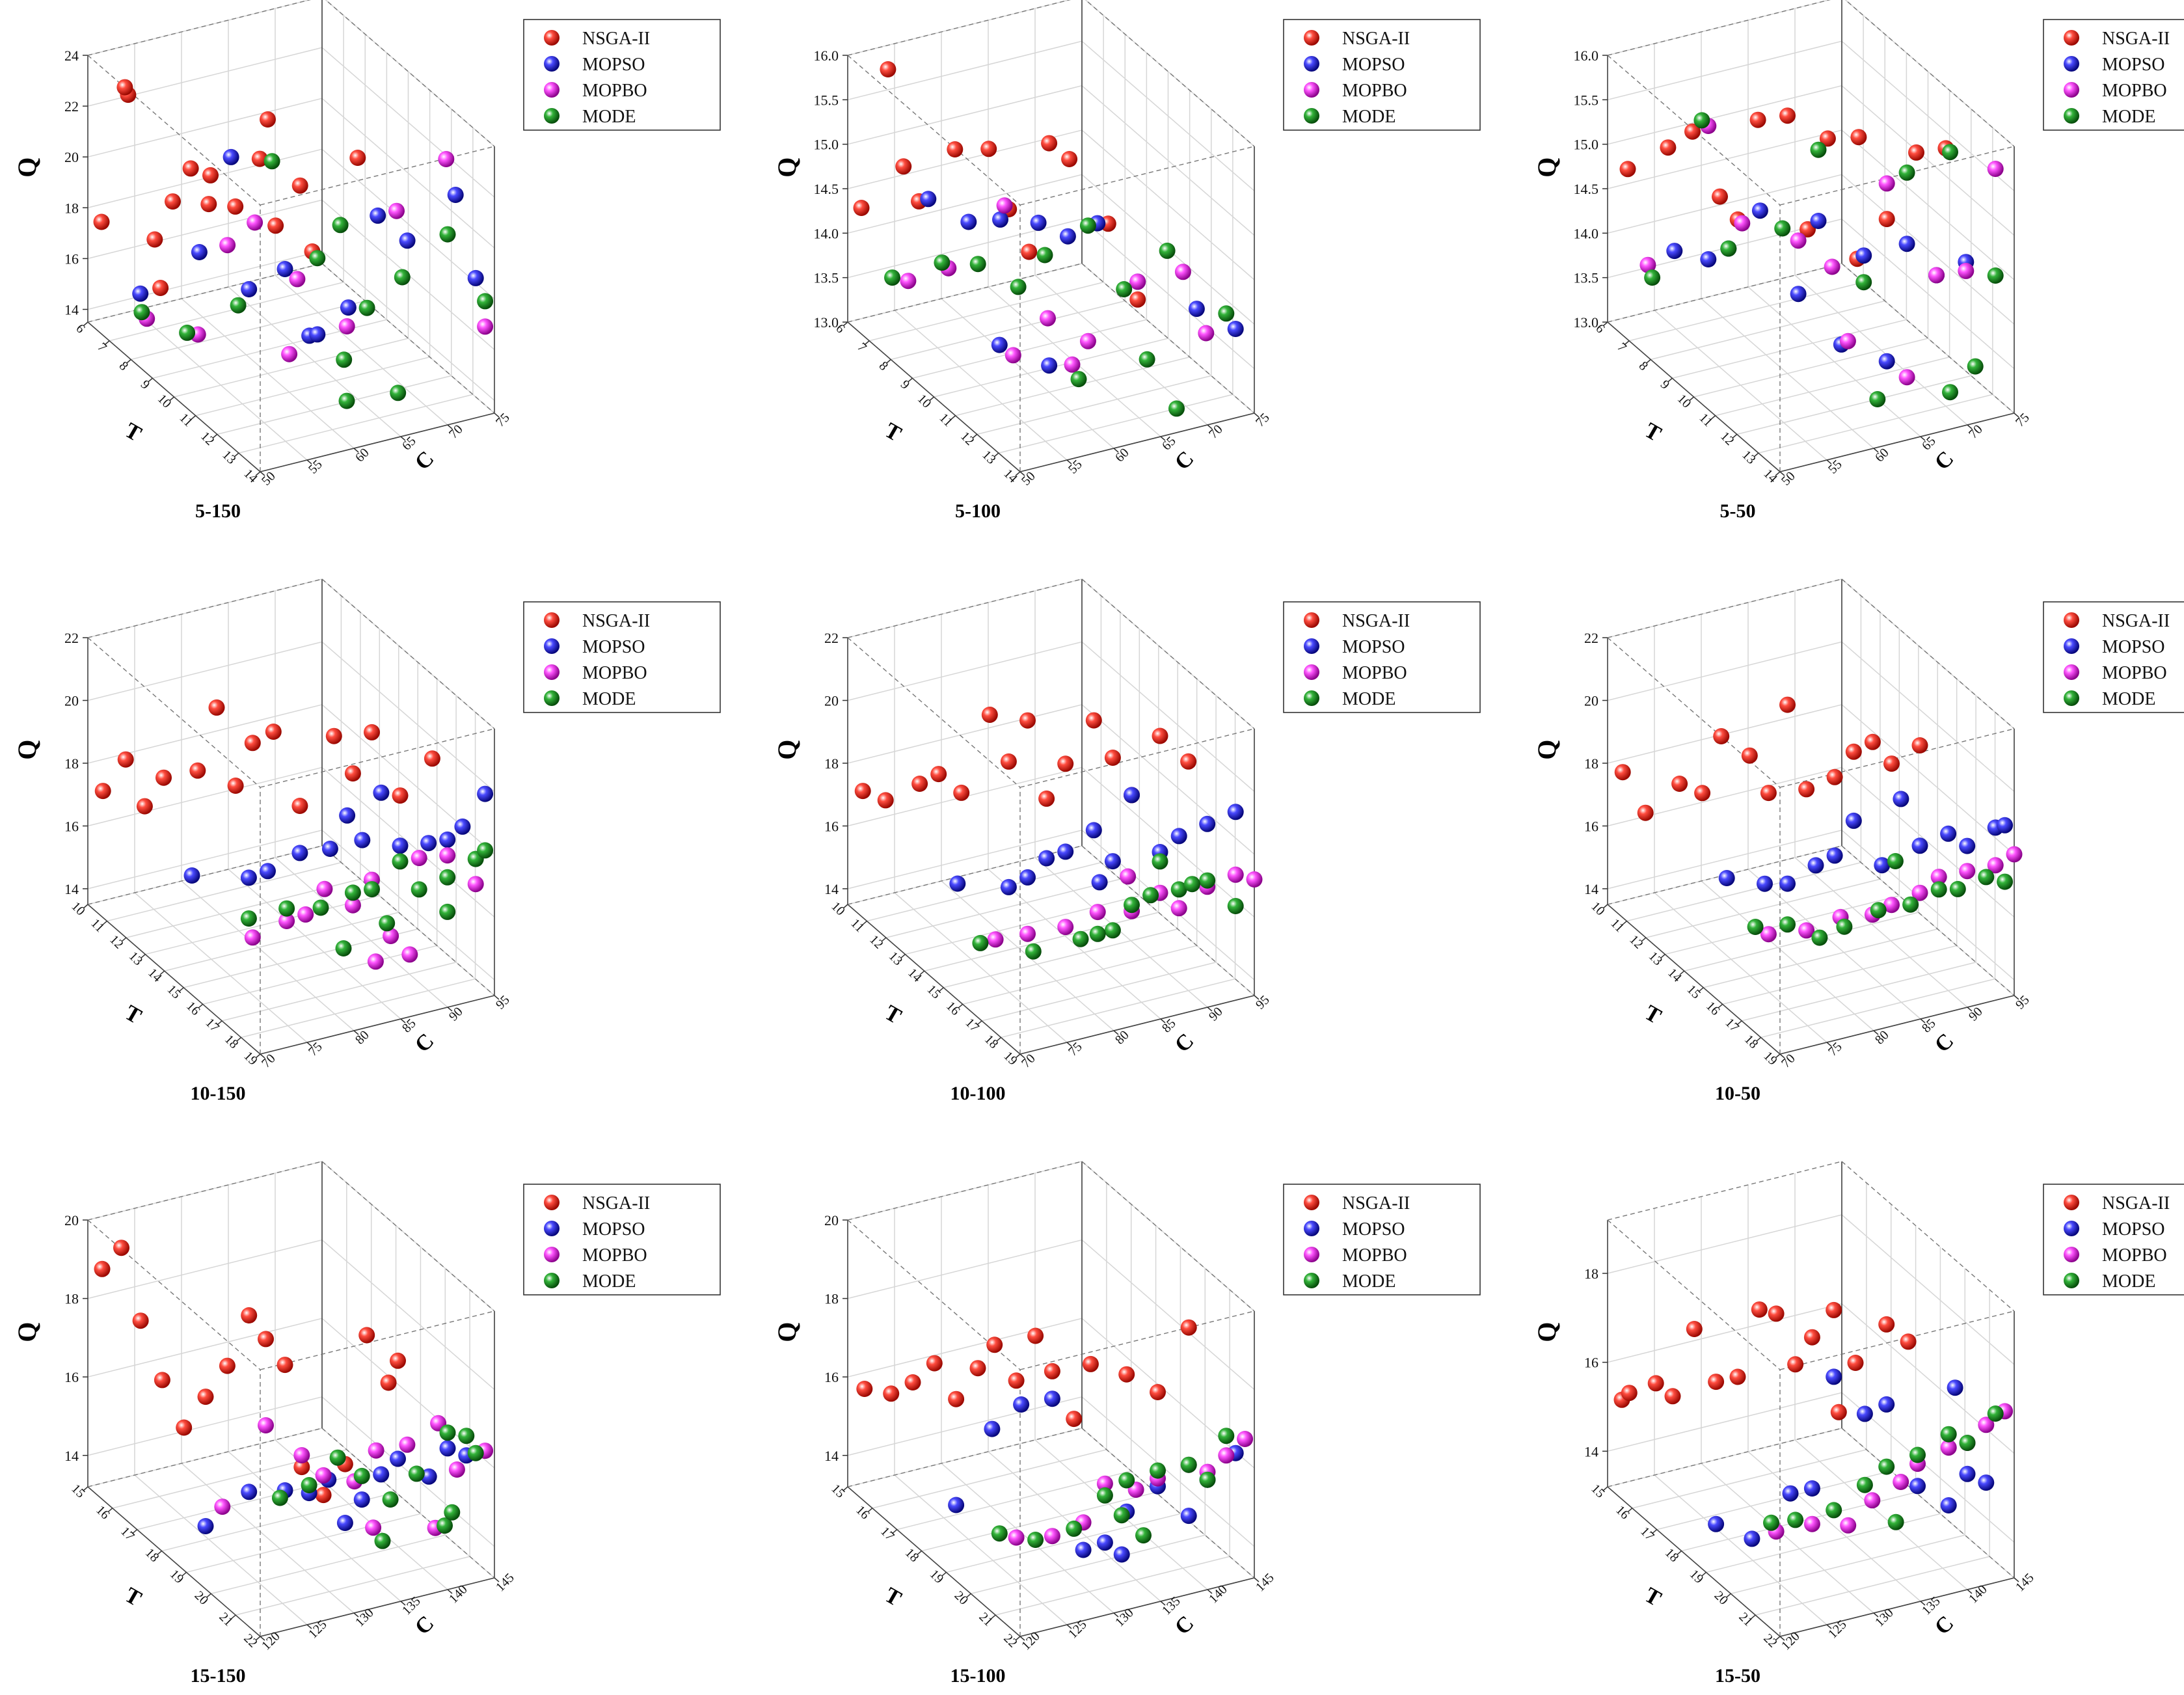  What do you see at coordinates (1586, 100) in the screenshot?
I see `z-tick-label: 15.5` at bounding box center [1586, 100].